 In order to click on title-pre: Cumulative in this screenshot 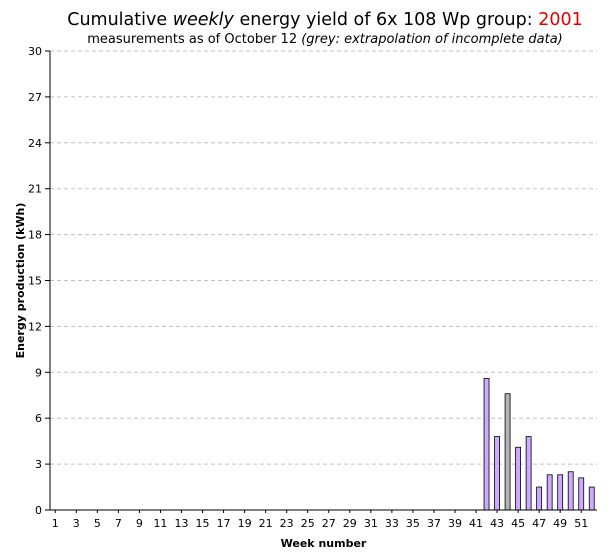, I will do `click(120, 20)`.